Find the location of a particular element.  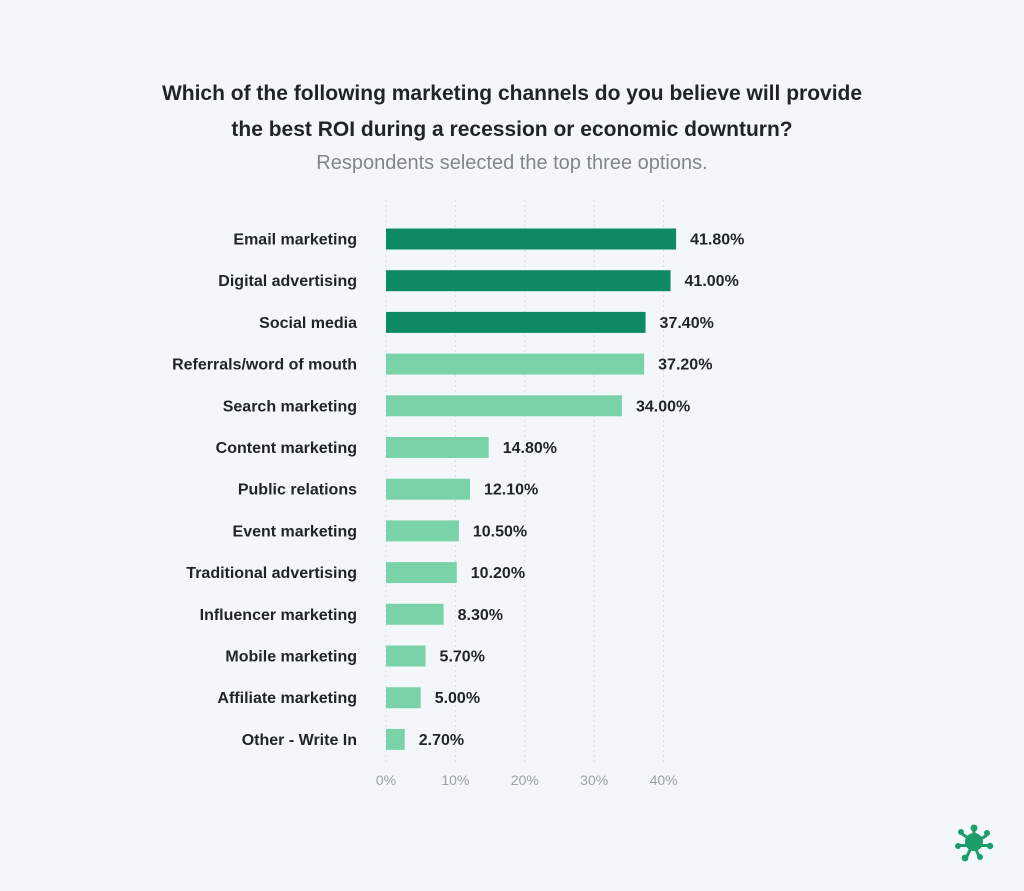

data-label: 41.00% is located at coordinates (712, 281).